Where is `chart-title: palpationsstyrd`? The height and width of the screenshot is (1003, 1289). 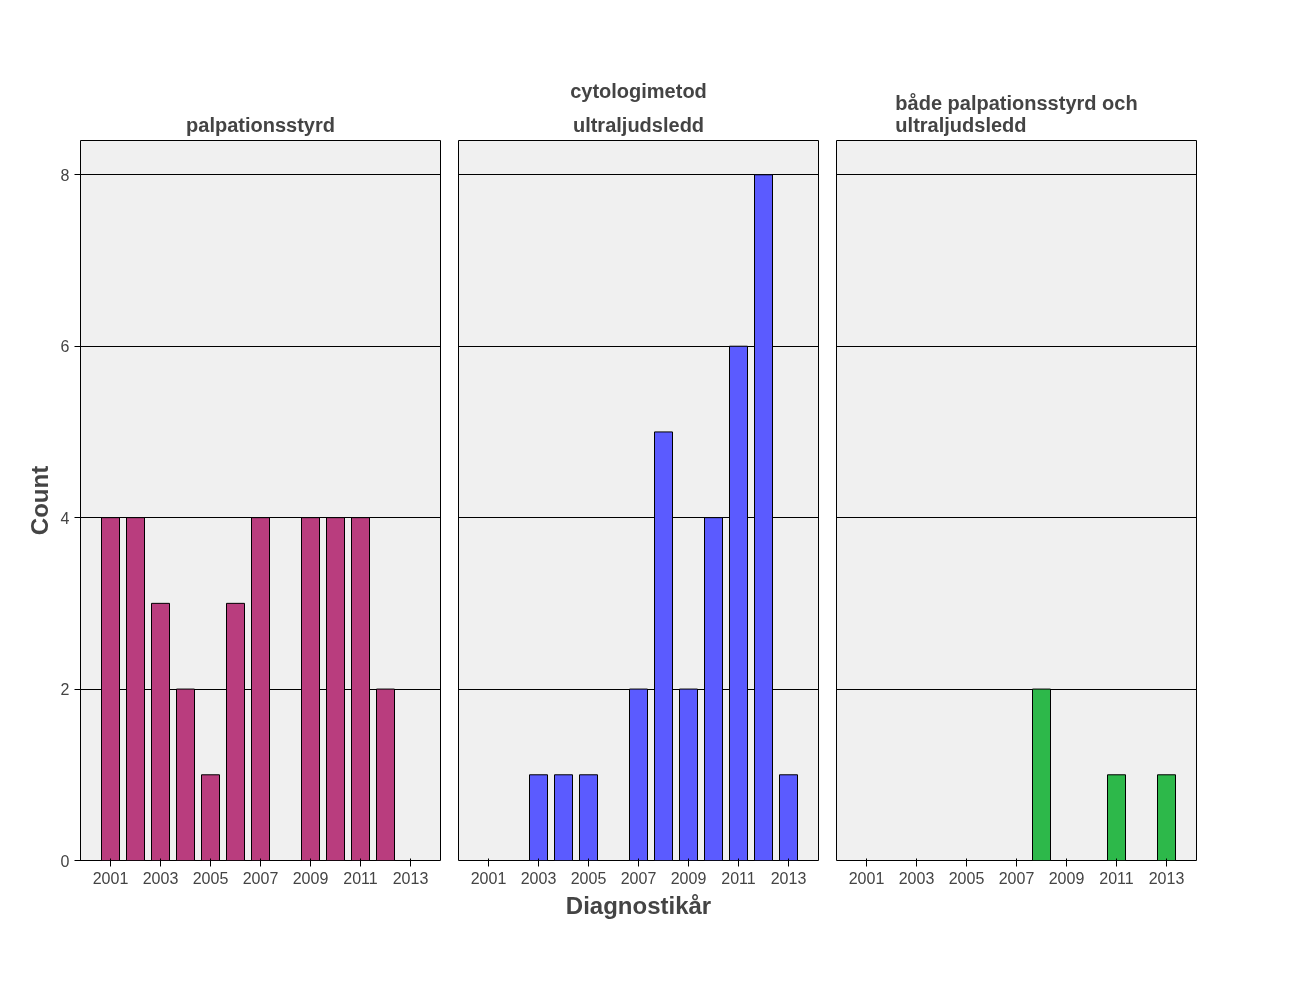
chart-title: palpationsstyrd is located at coordinates (260, 124).